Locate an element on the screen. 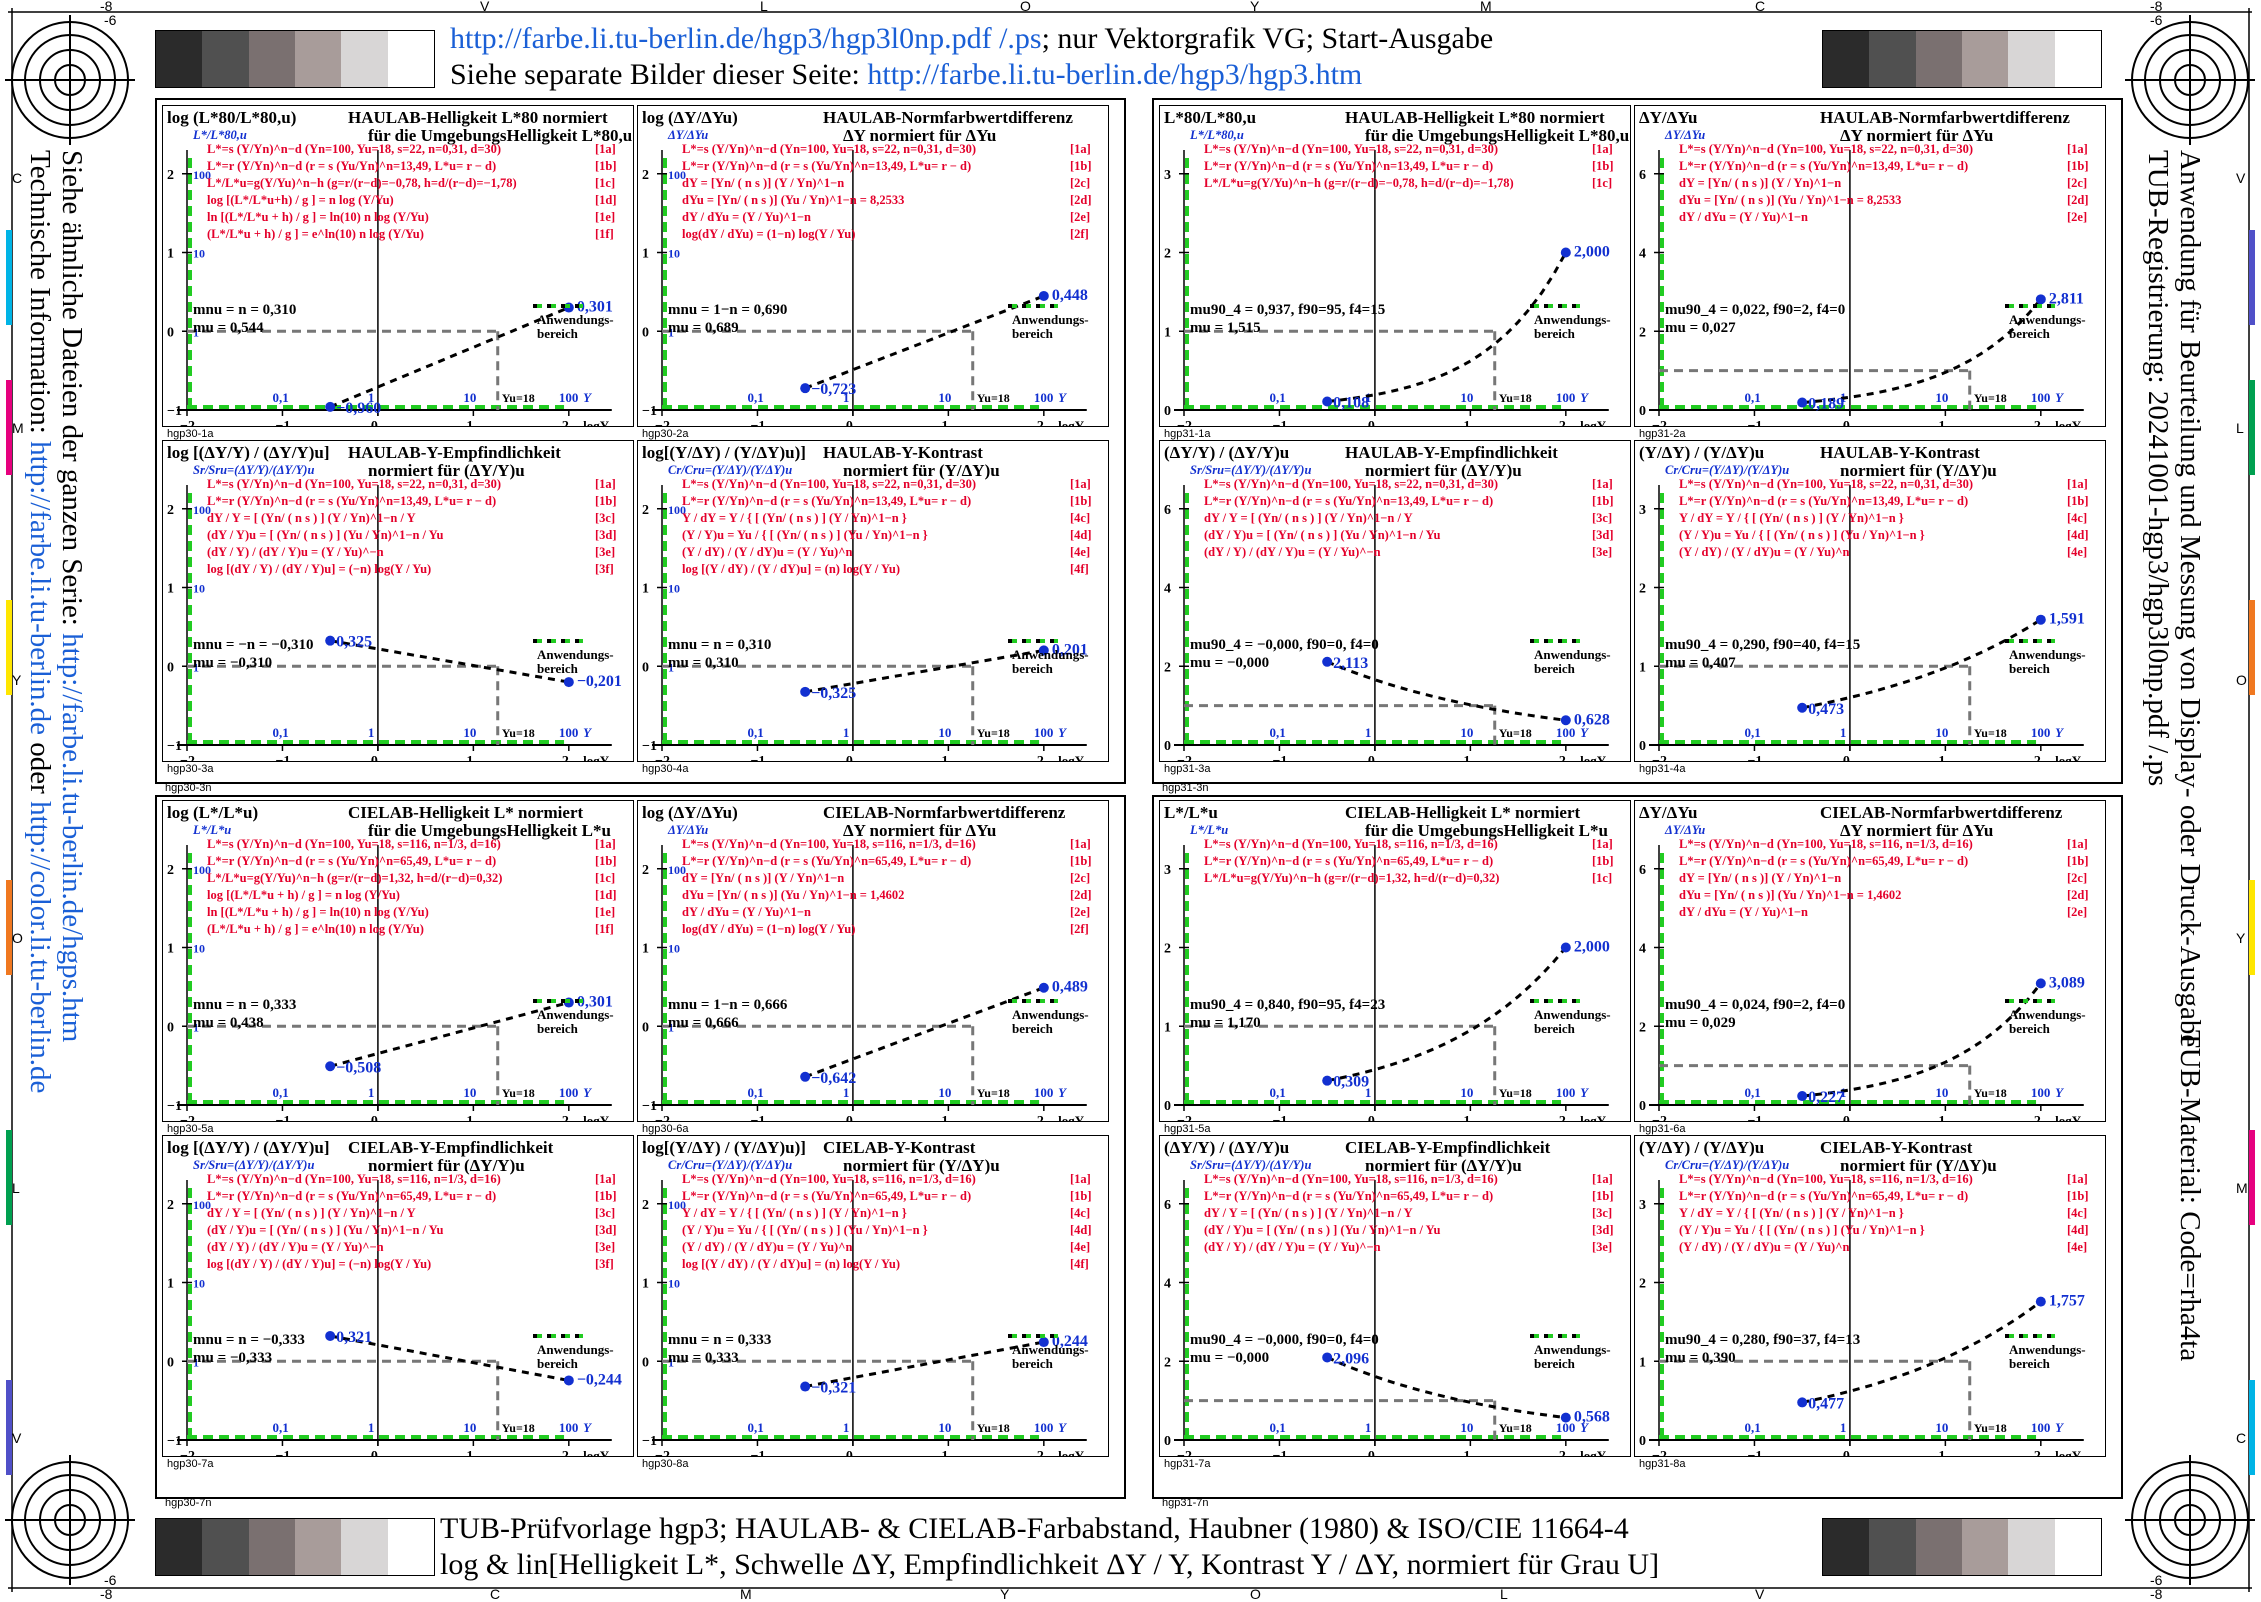 Image resolution: width=2261 pixels, height=1602 pixels. formula-tag: [2c] is located at coordinates (2077, 878).